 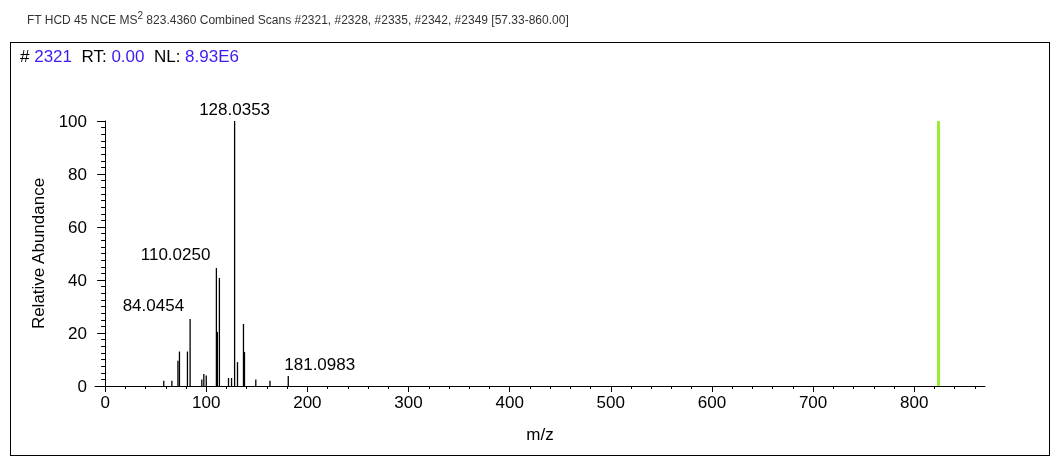 I want to click on y-tick-label: 40, so click(x=77, y=280).